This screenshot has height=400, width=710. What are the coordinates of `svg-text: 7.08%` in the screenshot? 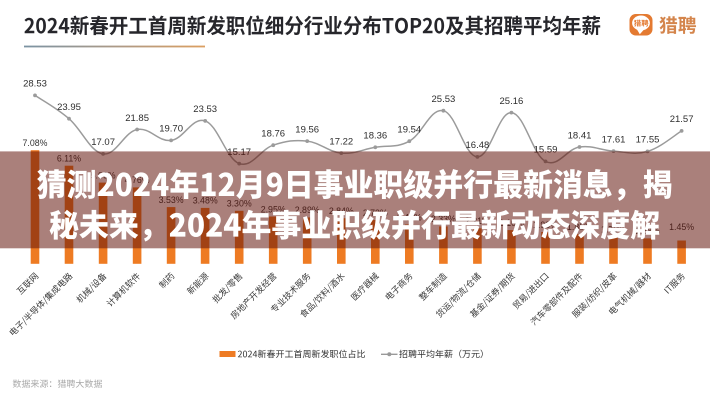 It's located at (35, 143).